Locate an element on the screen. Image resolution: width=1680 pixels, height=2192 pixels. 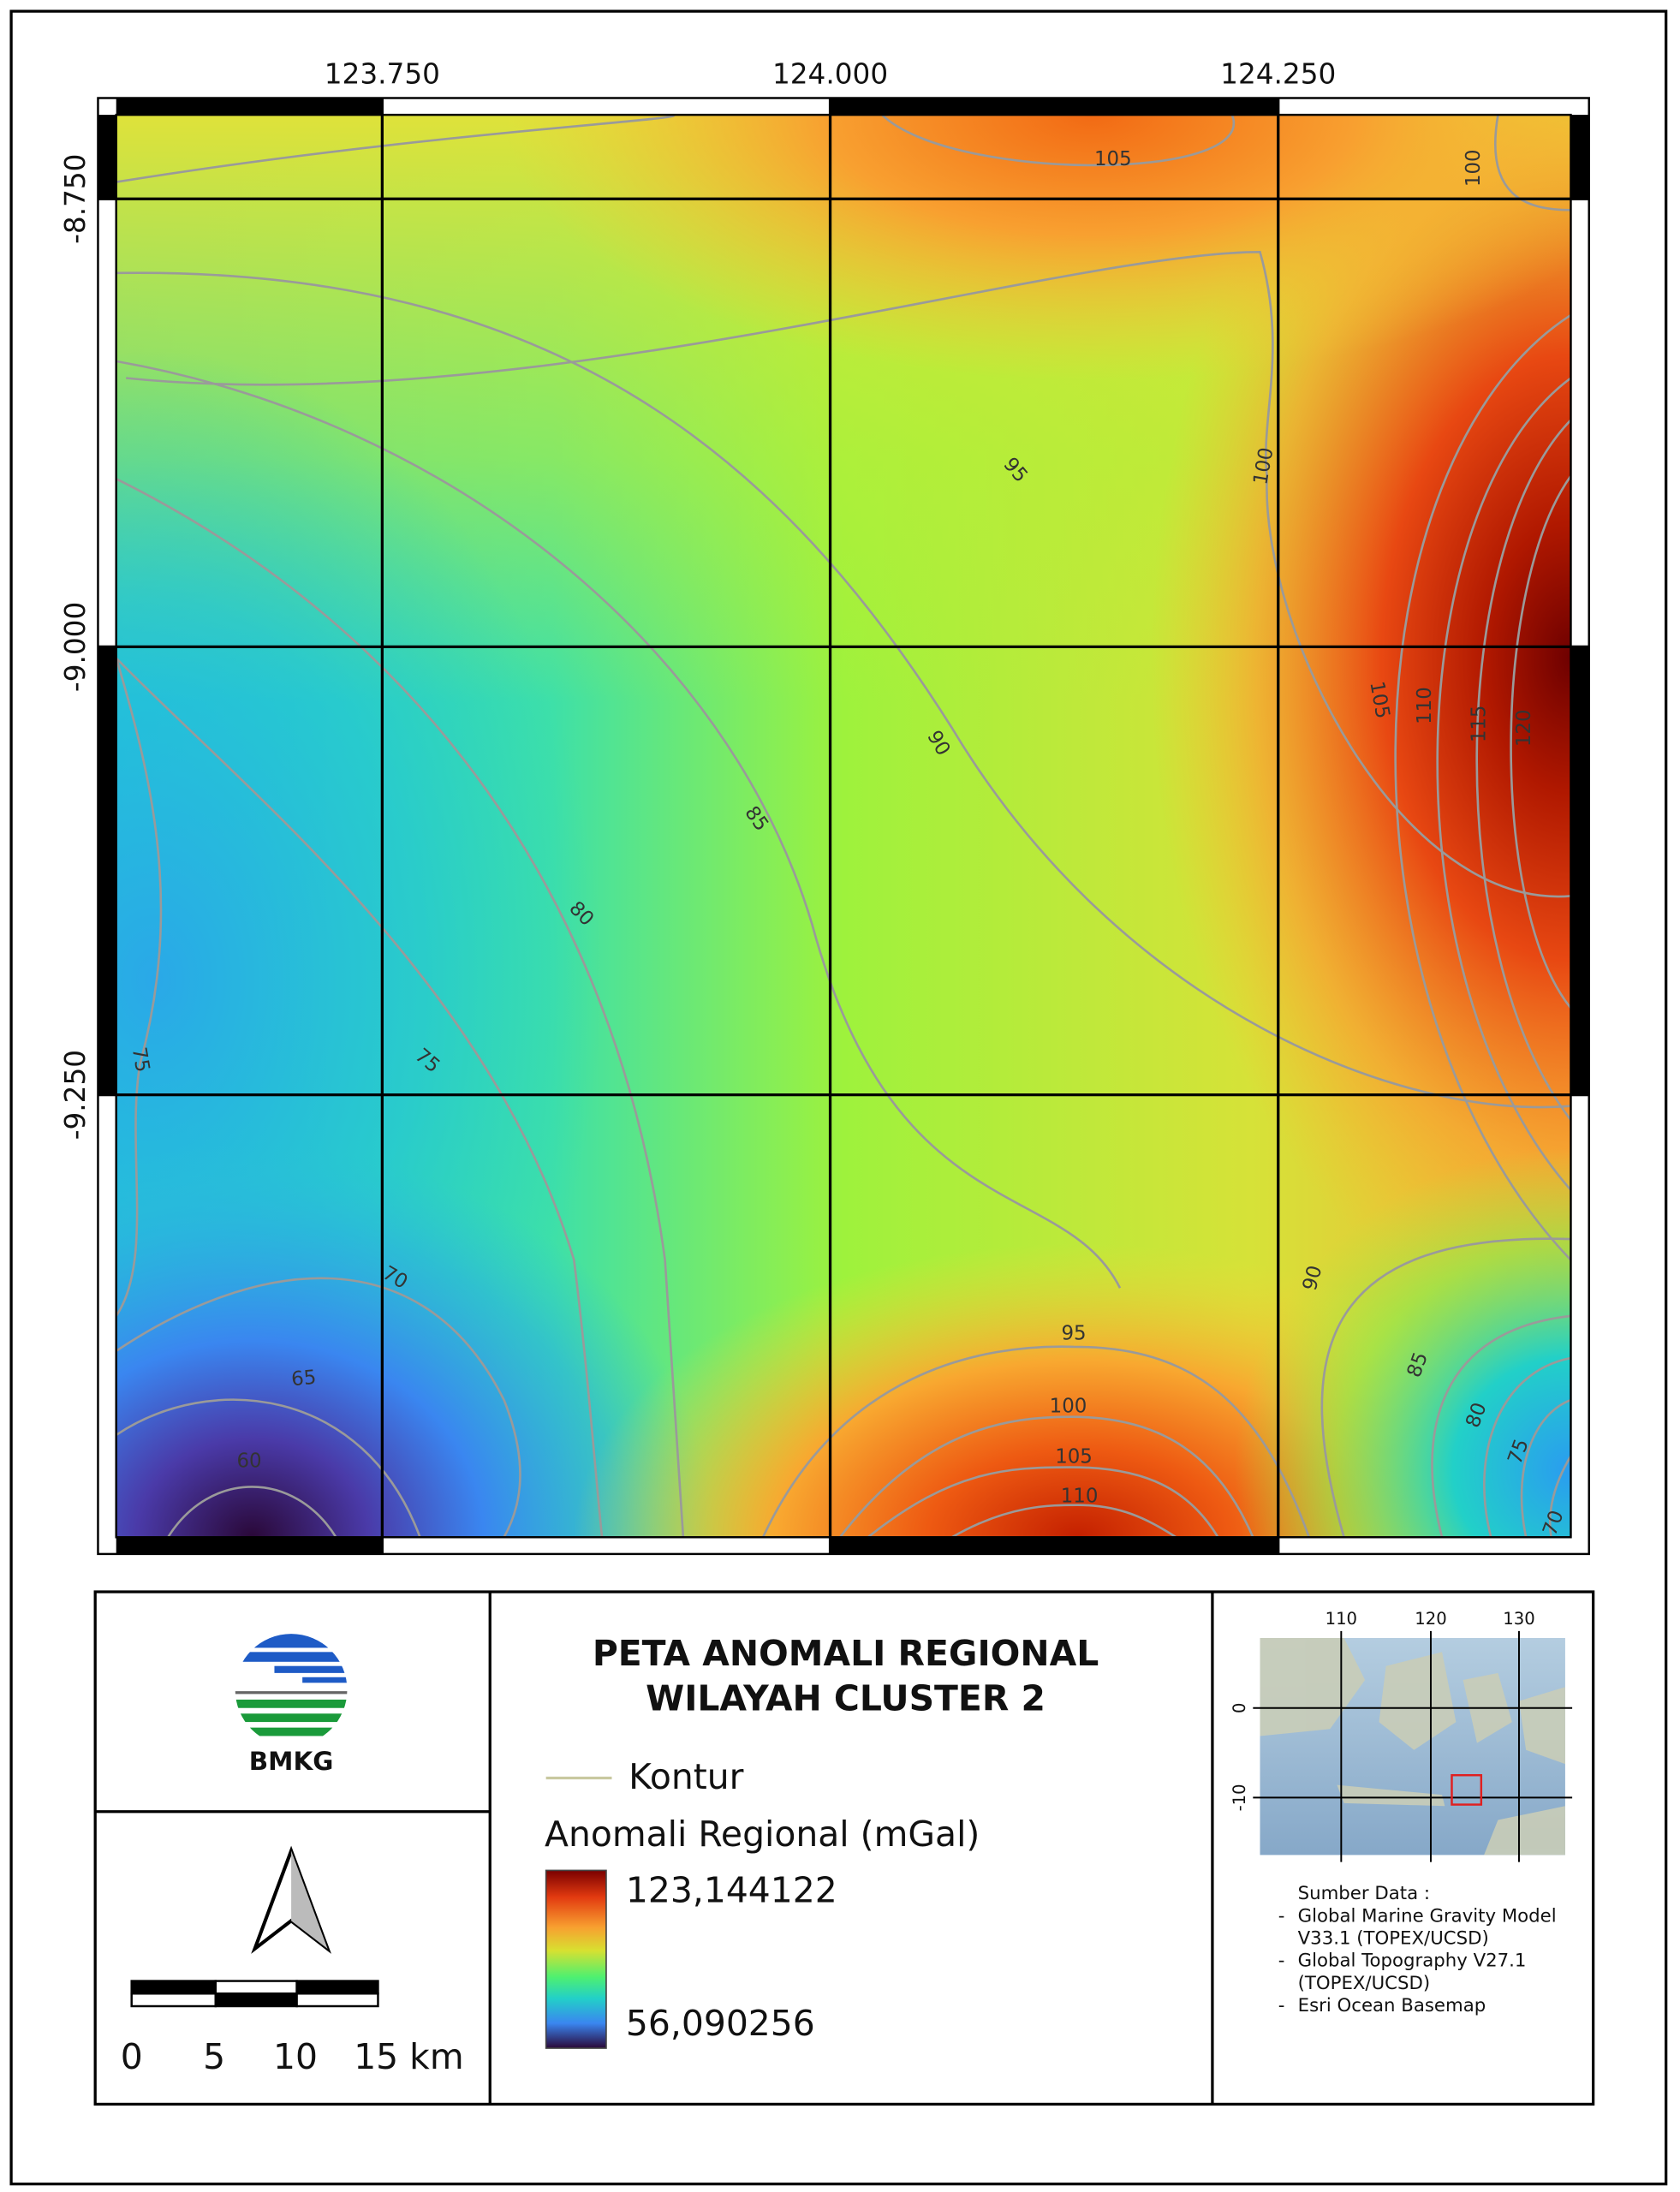
contour-label: 60 is located at coordinates (249, 1461).